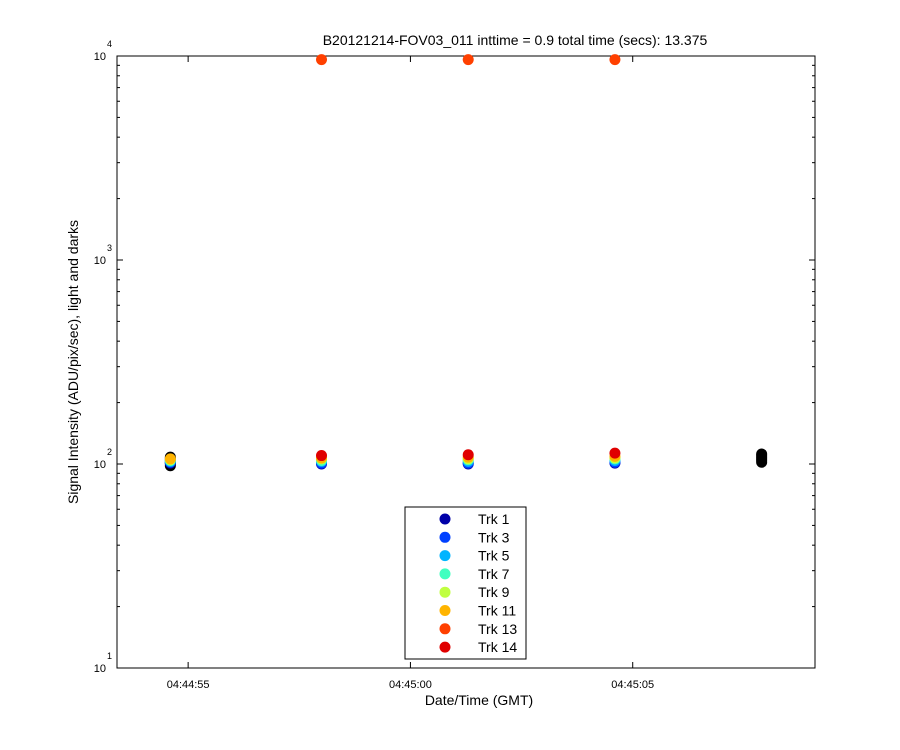 This screenshot has height=750, width=900. I want to click on x-tick-label: 04:45:05, so click(632, 685).